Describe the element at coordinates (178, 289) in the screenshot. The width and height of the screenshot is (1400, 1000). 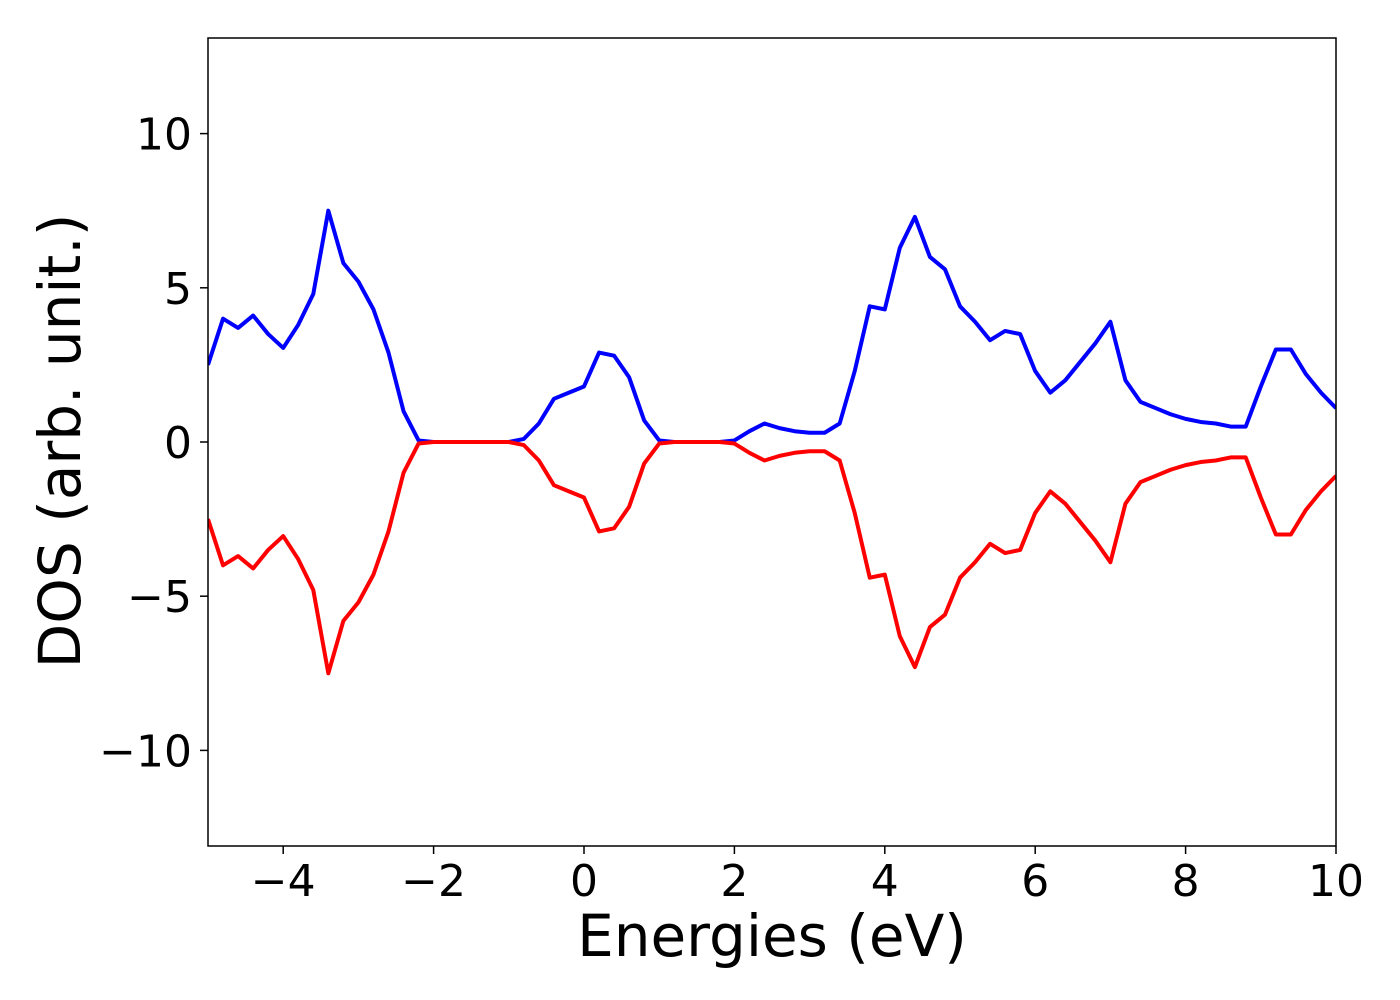
I see `y-tick-label: 5` at that location.